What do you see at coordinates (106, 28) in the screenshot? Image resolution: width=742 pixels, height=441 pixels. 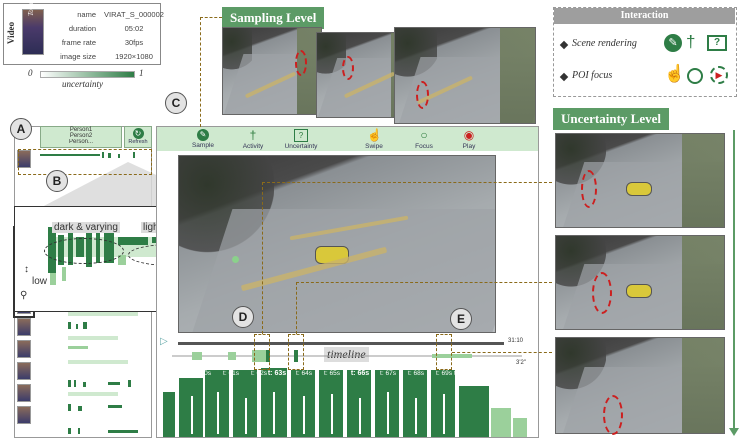 I see `meta-row: duration 05:02` at bounding box center [106, 28].